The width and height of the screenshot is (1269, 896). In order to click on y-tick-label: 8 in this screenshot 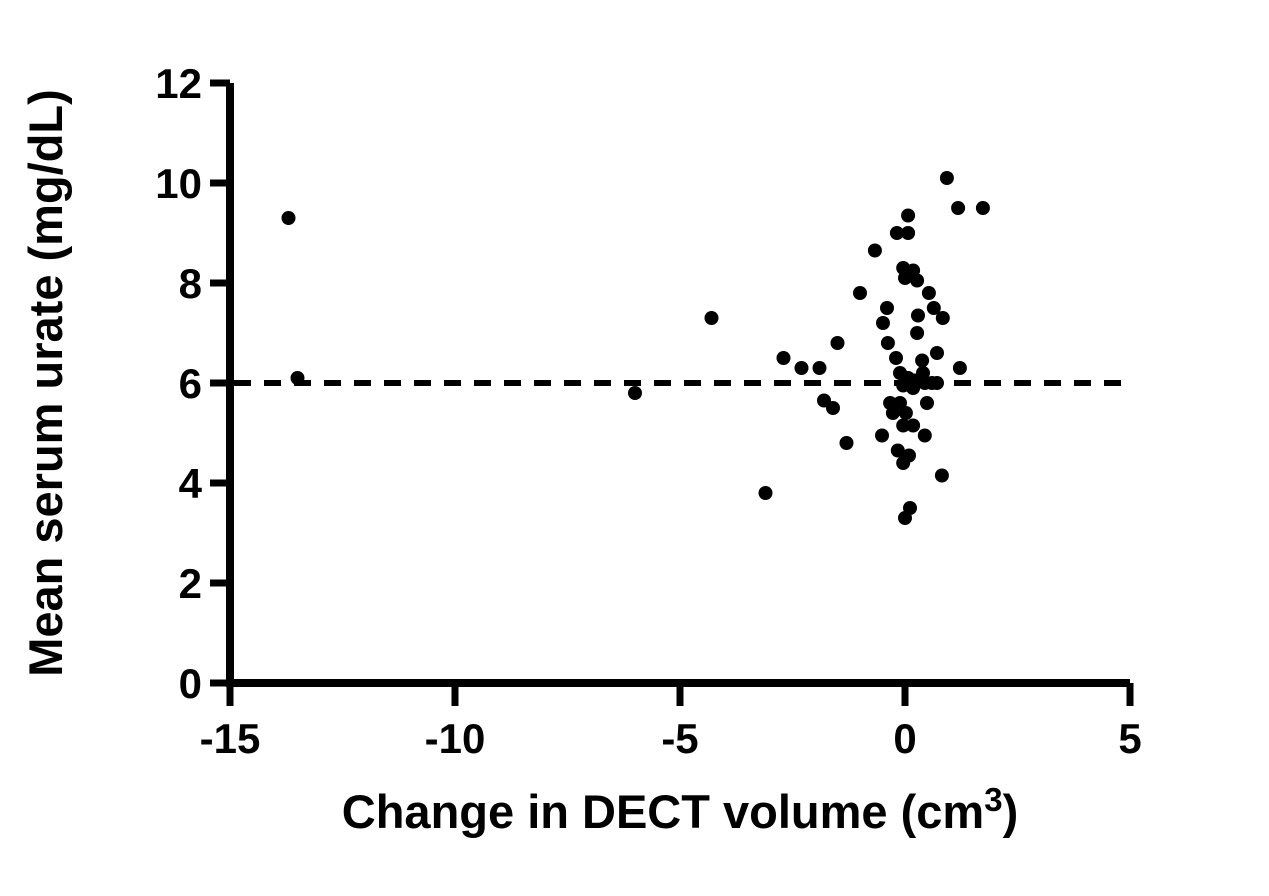, I will do `click(190, 283)`.